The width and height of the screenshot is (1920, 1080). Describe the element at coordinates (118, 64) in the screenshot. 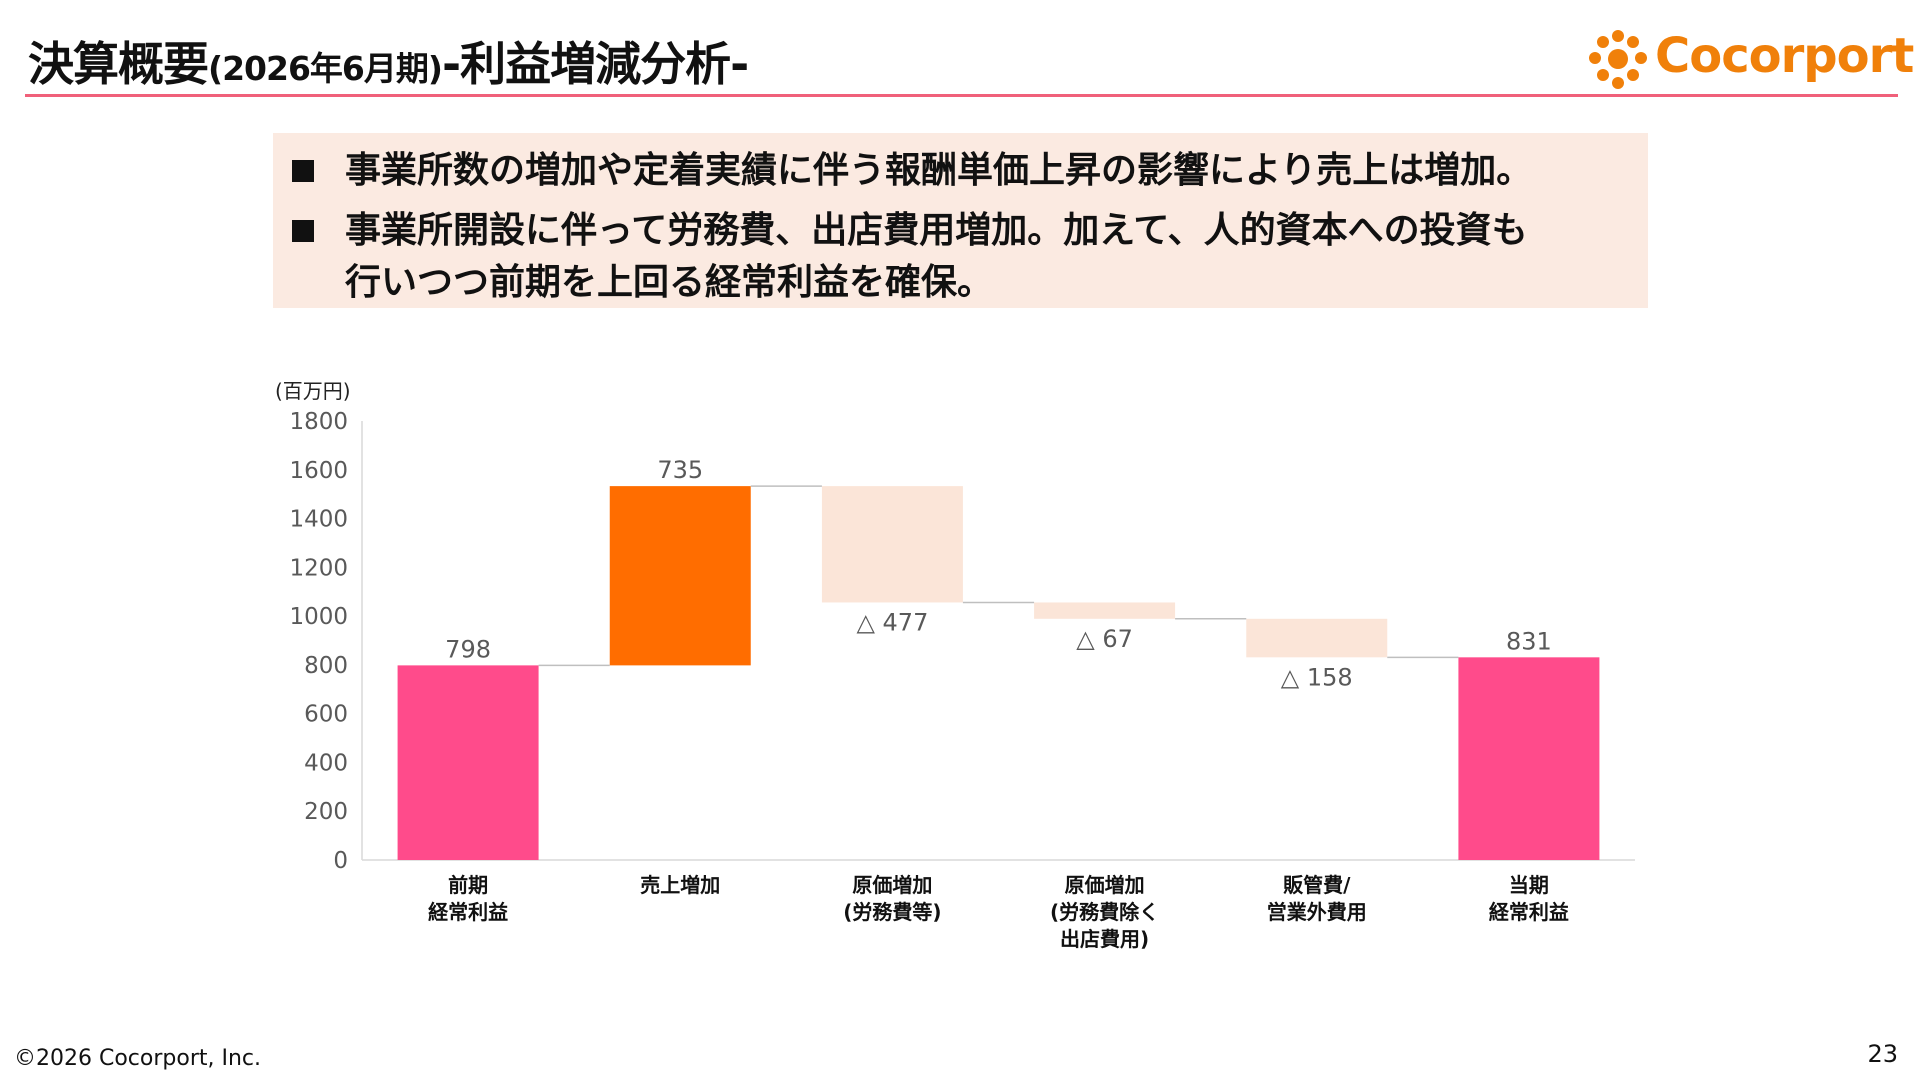

I see `title-main: 決算概要` at that location.